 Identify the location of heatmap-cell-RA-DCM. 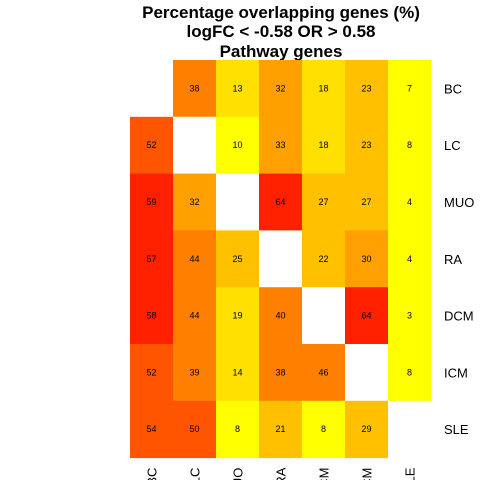
(324, 259).